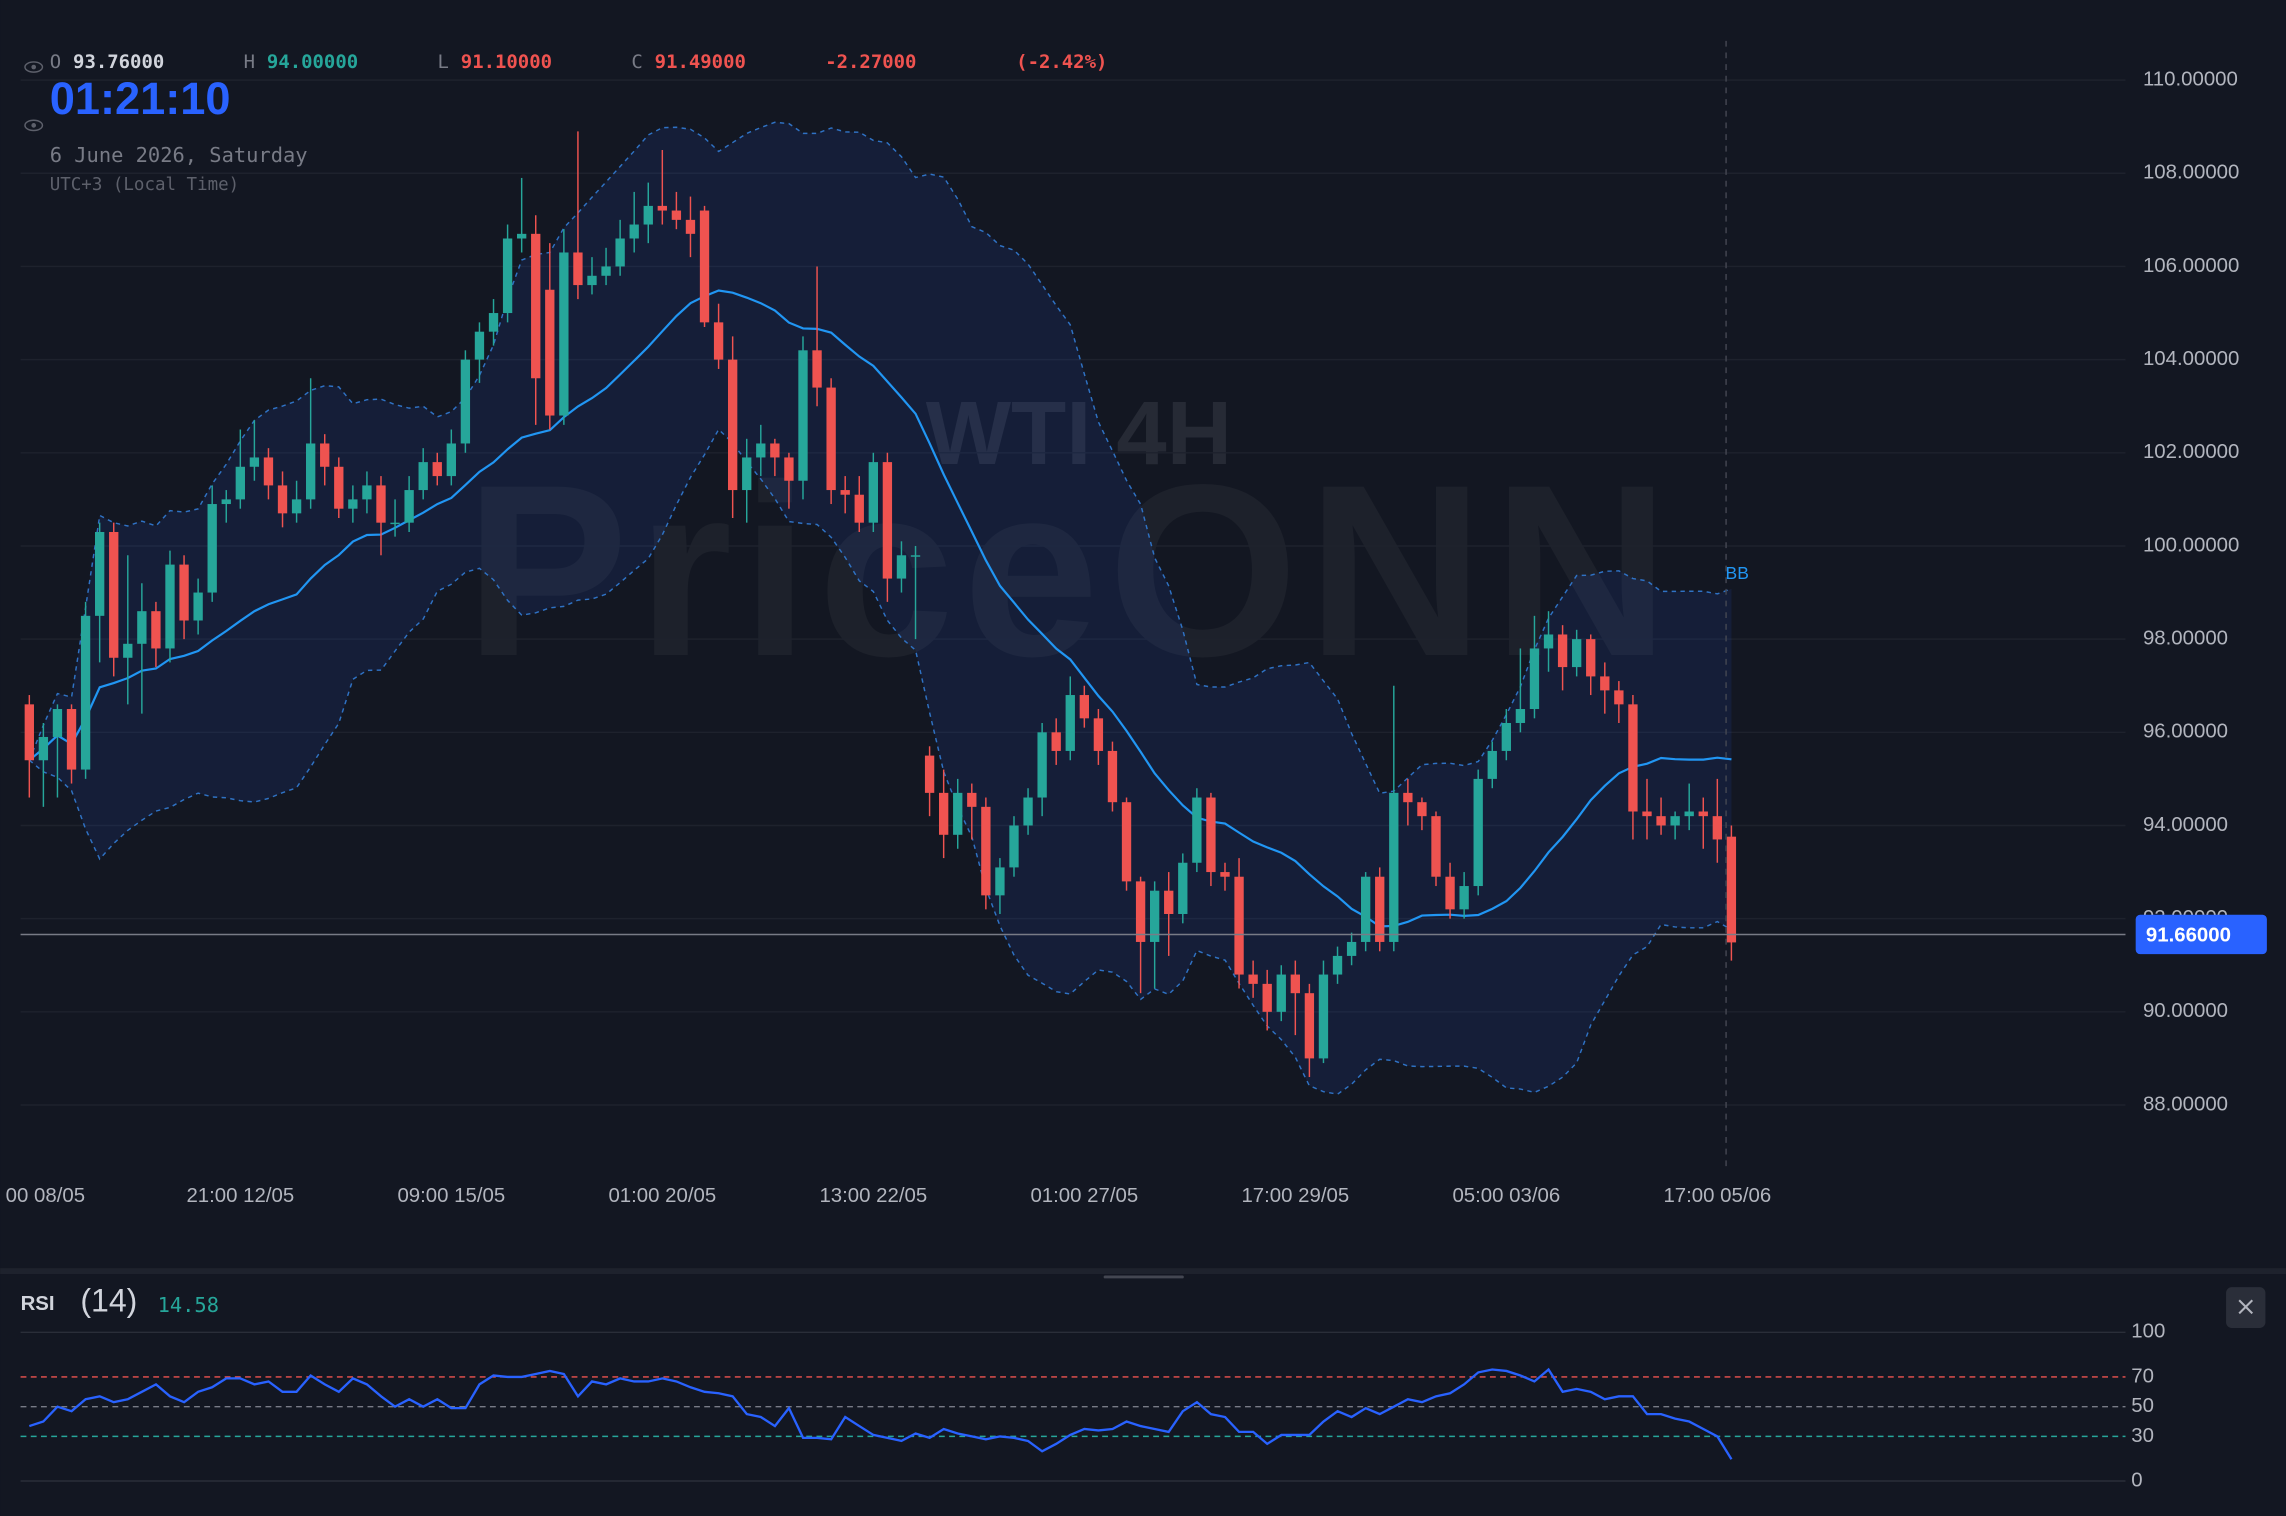 The image size is (2286, 1516). I want to click on eye-outline, so click(34, 125).